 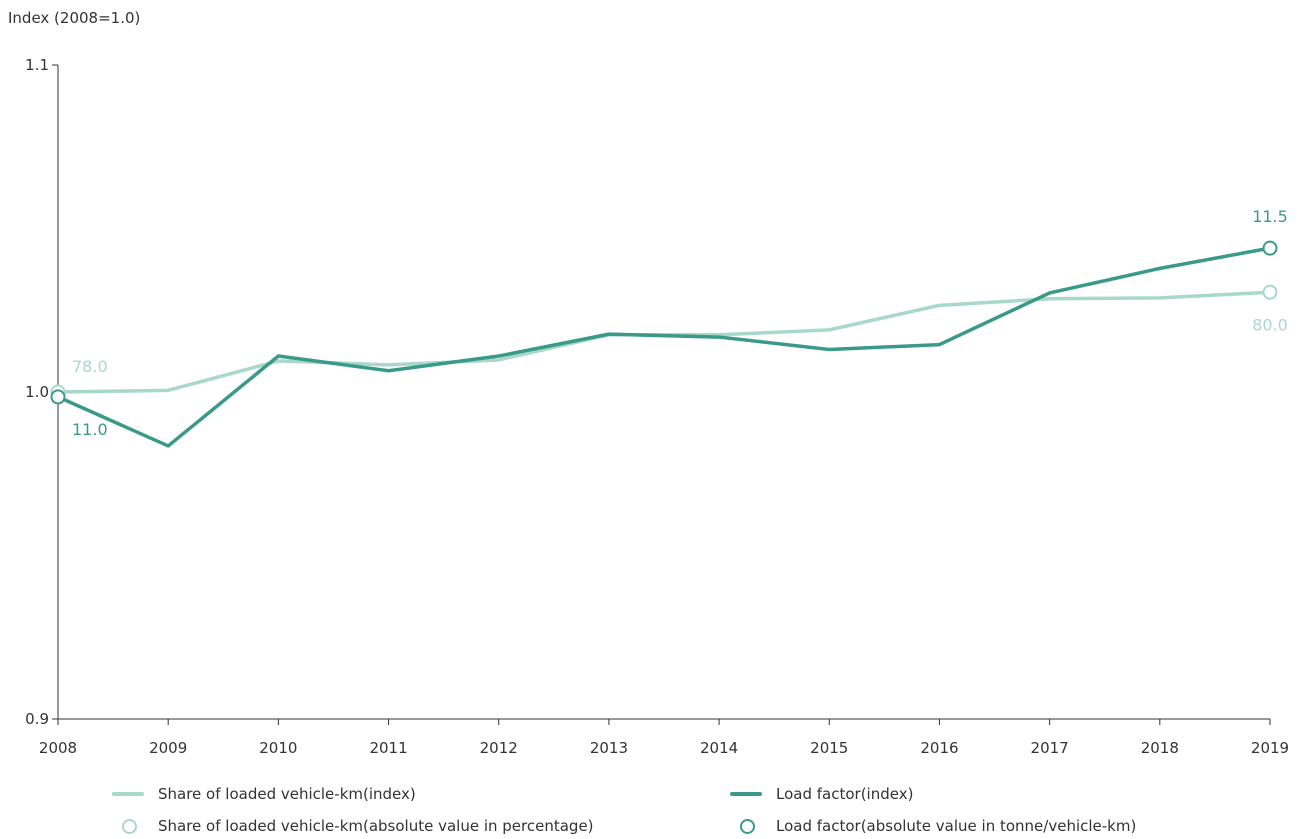 What do you see at coordinates (1050, 748) in the screenshot?
I see `x-tick-label: 2017` at bounding box center [1050, 748].